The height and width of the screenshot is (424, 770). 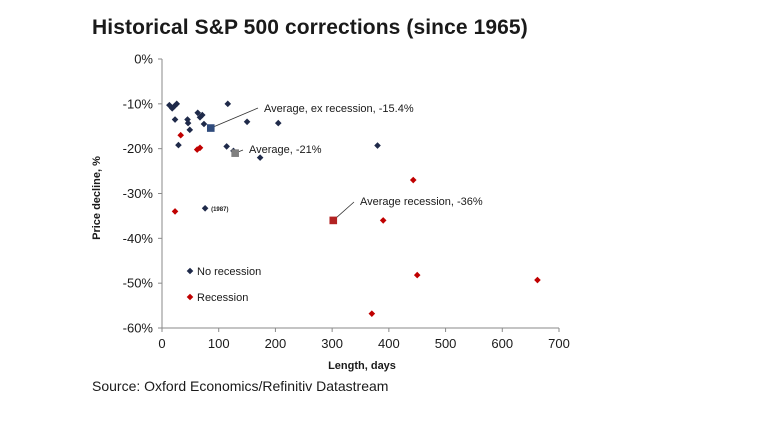 I want to click on average-recession-marker, so click(x=333, y=220).